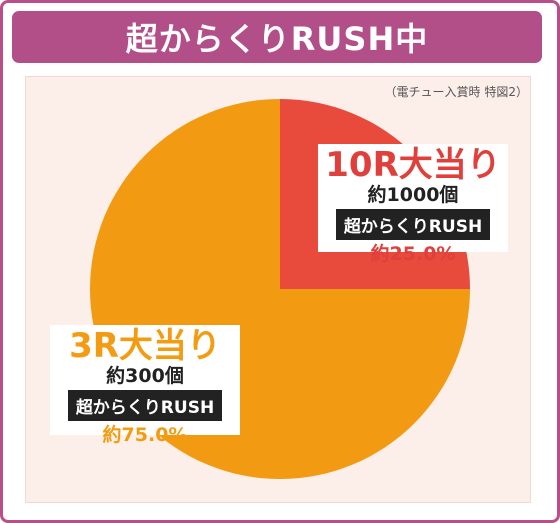 Image resolution: width=560 pixels, height=523 pixels. What do you see at coordinates (145, 405) in the screenshot?
I see `slice-3r-mode: 超からくりRUSH` at bounding box center [145, 405].